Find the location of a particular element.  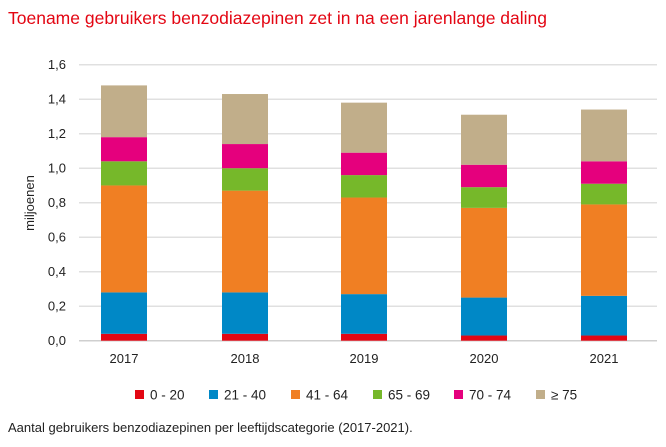

y-tick-label: 0,4 is located at coordinates (57, 271).